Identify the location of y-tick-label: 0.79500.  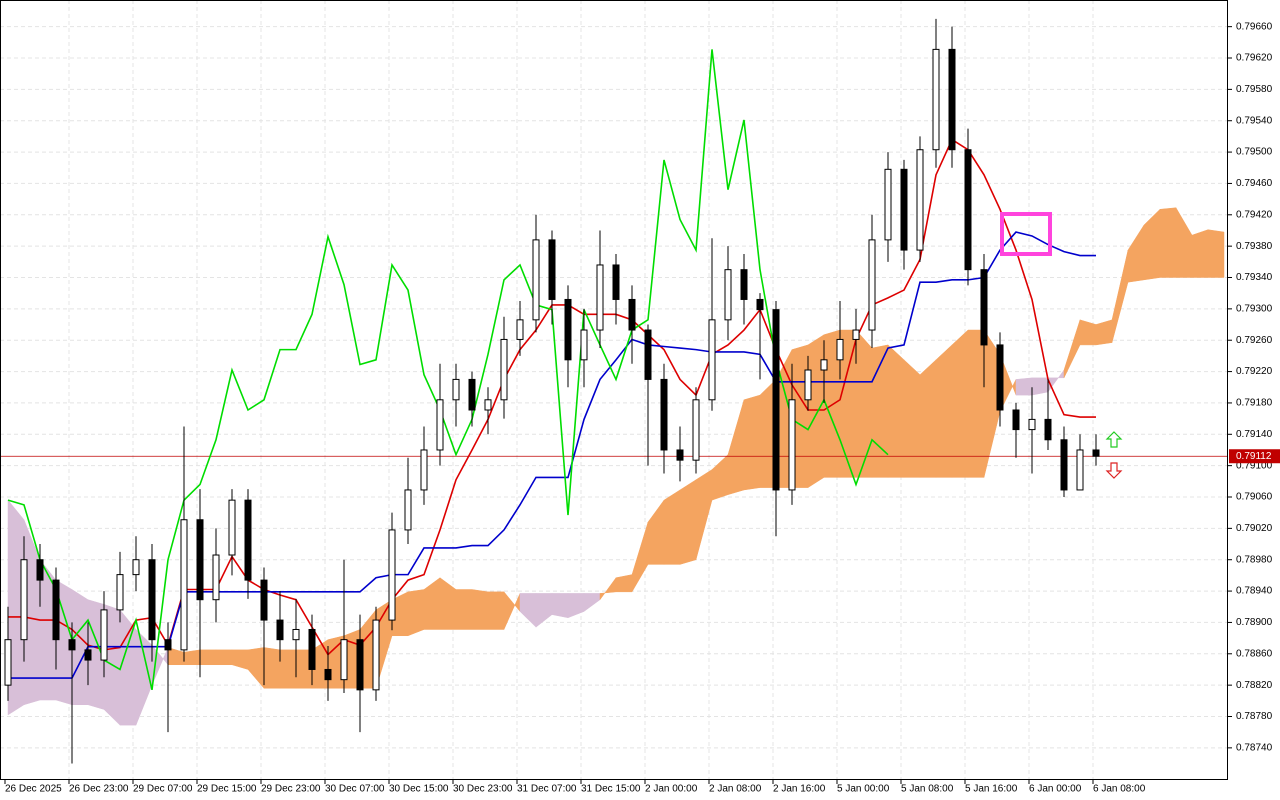
(1254, 152).